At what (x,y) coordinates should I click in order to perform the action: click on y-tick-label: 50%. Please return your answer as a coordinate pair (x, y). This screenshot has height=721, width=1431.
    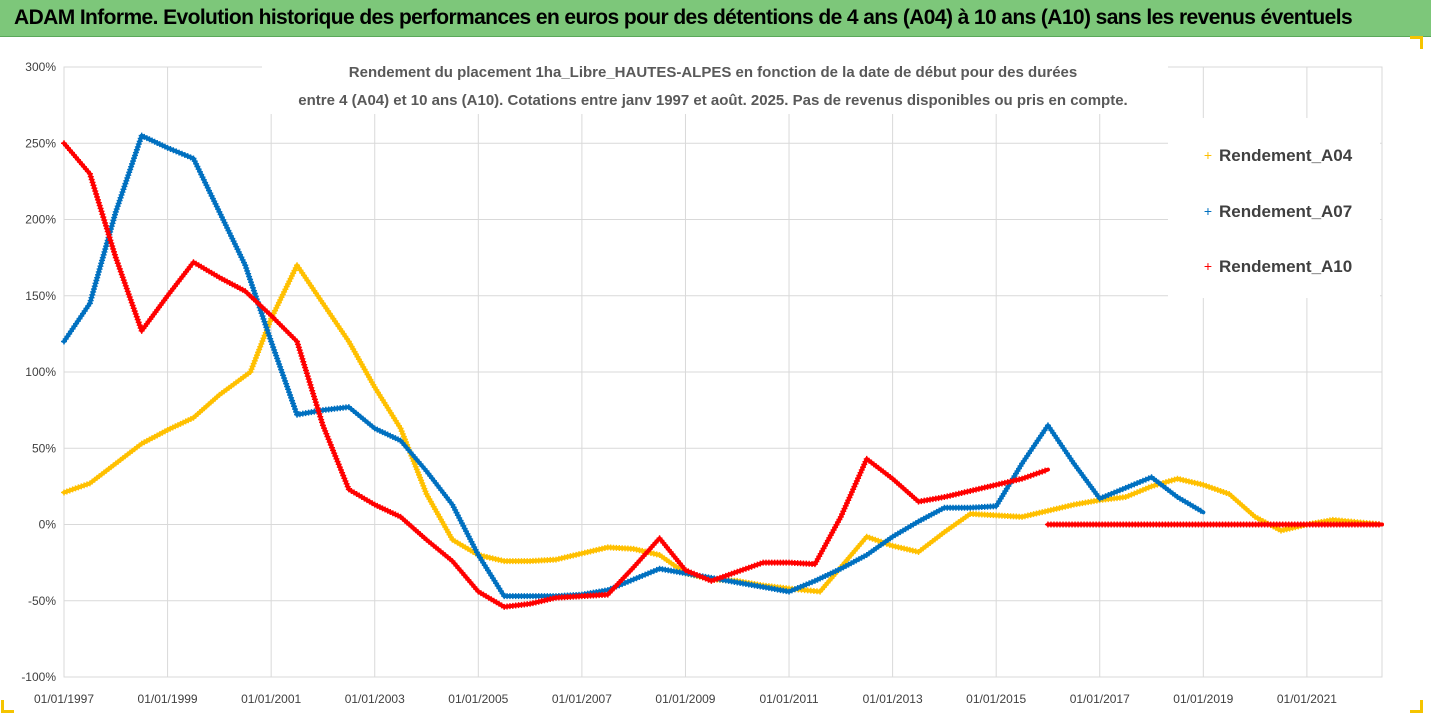
    Looking at the image, I should click on (44, 448).